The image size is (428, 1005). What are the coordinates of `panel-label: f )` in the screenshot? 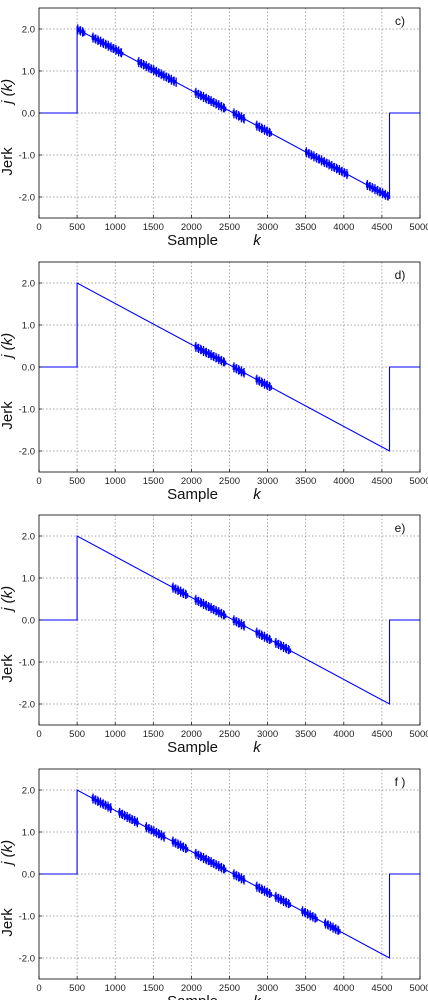 It's located at (400, 782).